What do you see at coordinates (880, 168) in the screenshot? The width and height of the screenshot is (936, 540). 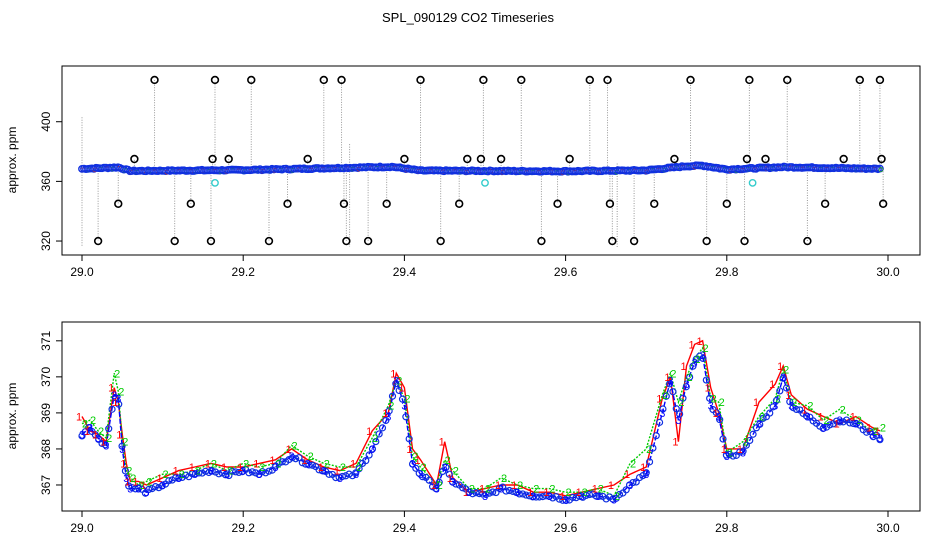 I see `baseline-point` at bounding box center [880, 168].